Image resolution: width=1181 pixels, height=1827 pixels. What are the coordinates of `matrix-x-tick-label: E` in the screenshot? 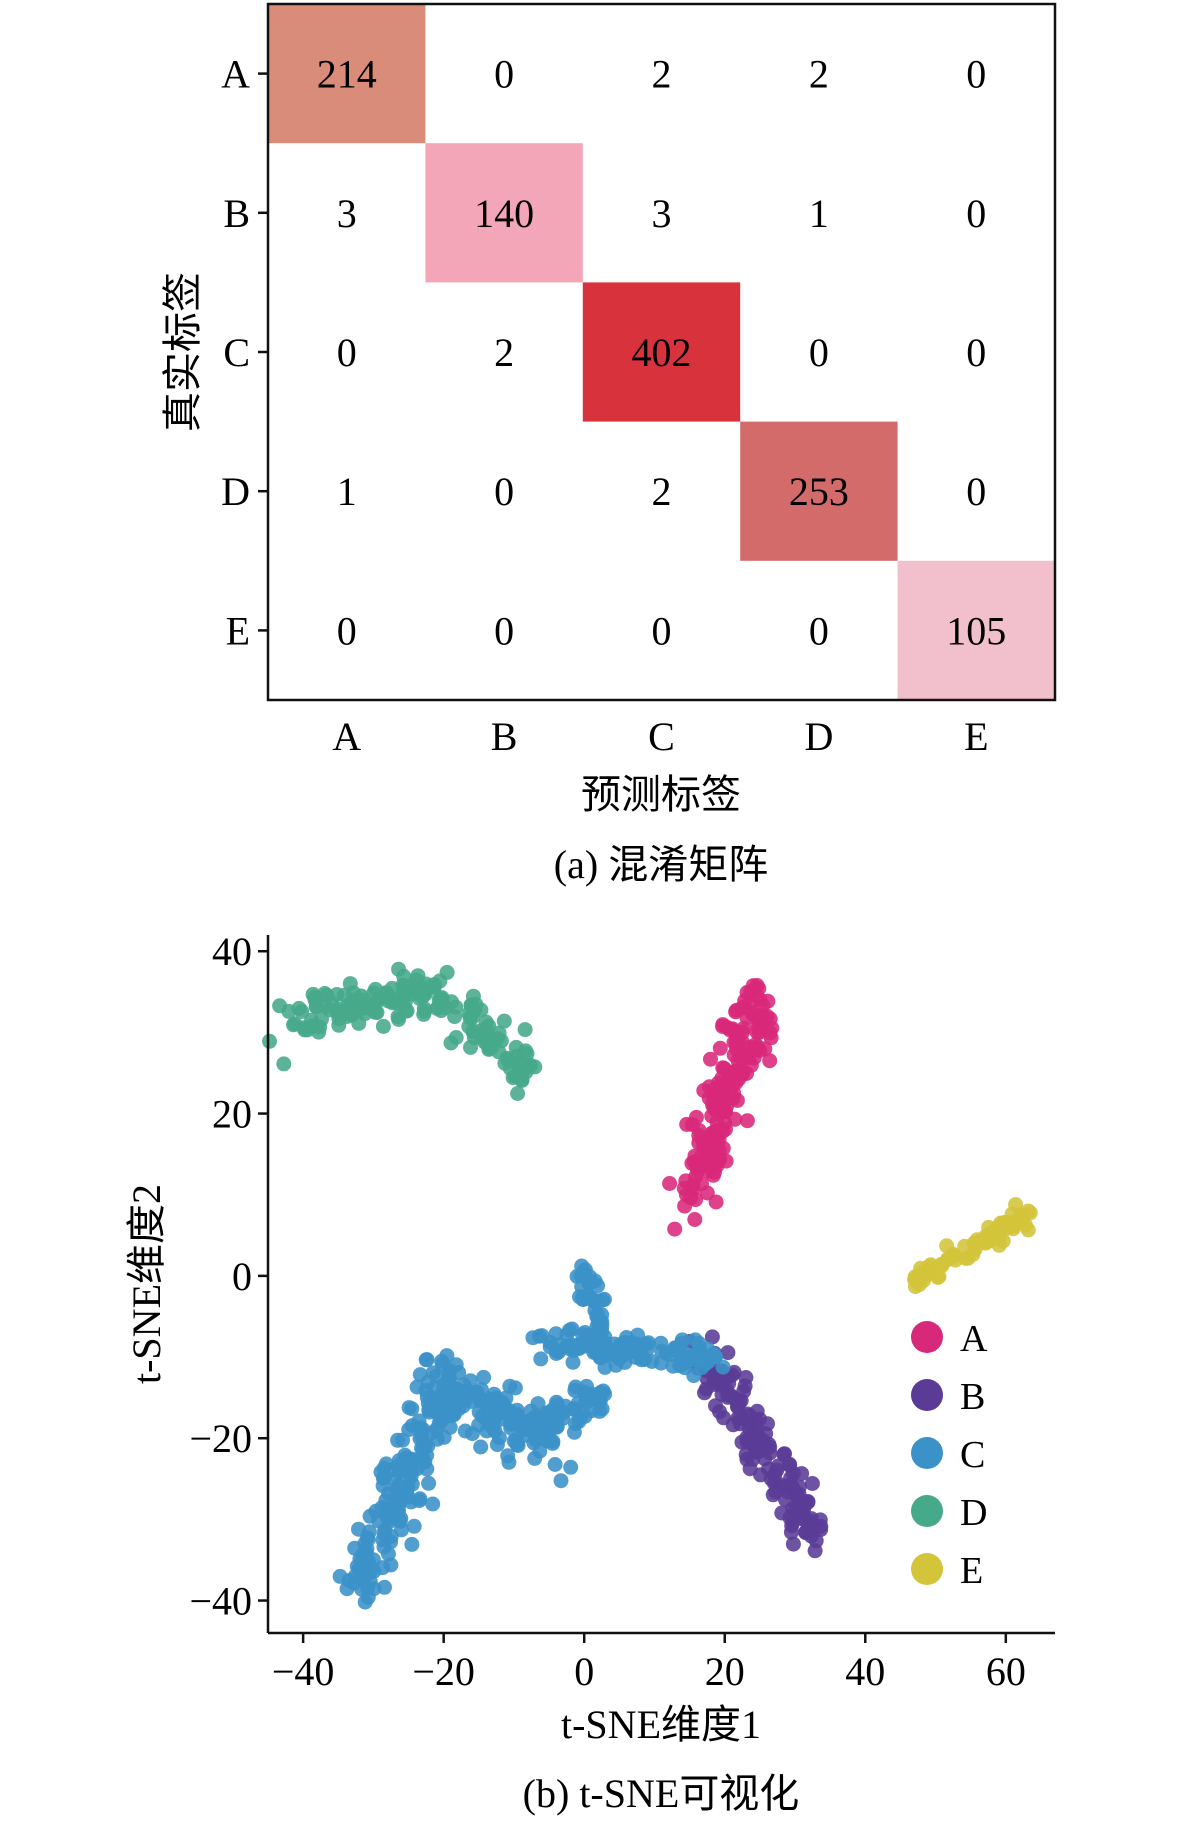 It's located at (976, 736).